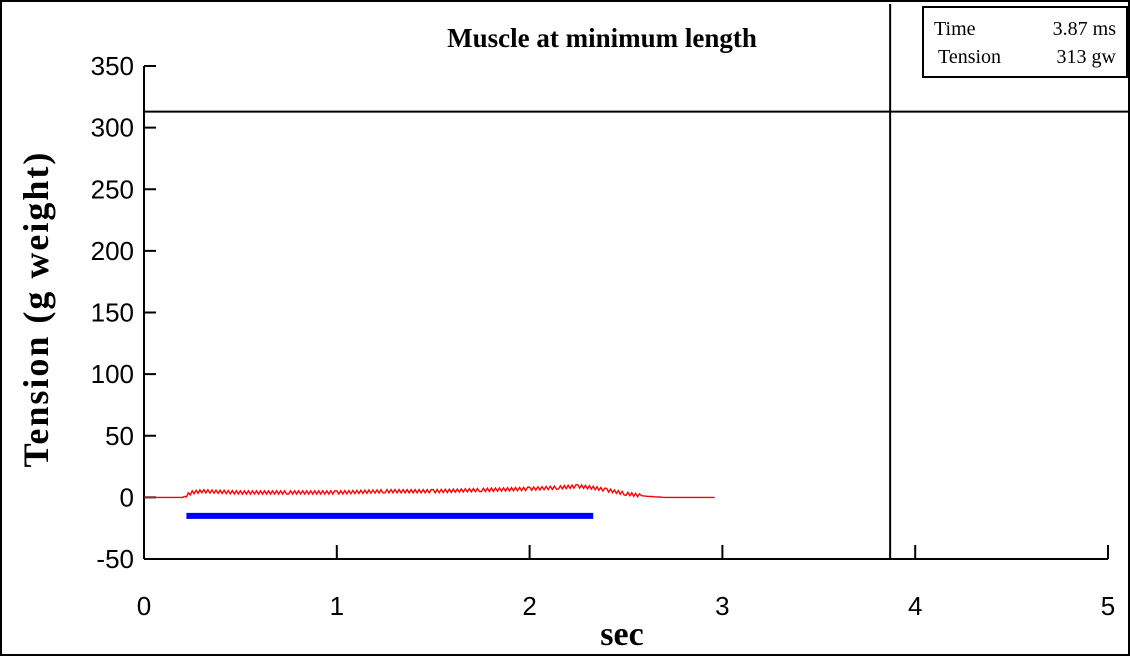  I want to click on tension-label: Tension, so click(970, 57).